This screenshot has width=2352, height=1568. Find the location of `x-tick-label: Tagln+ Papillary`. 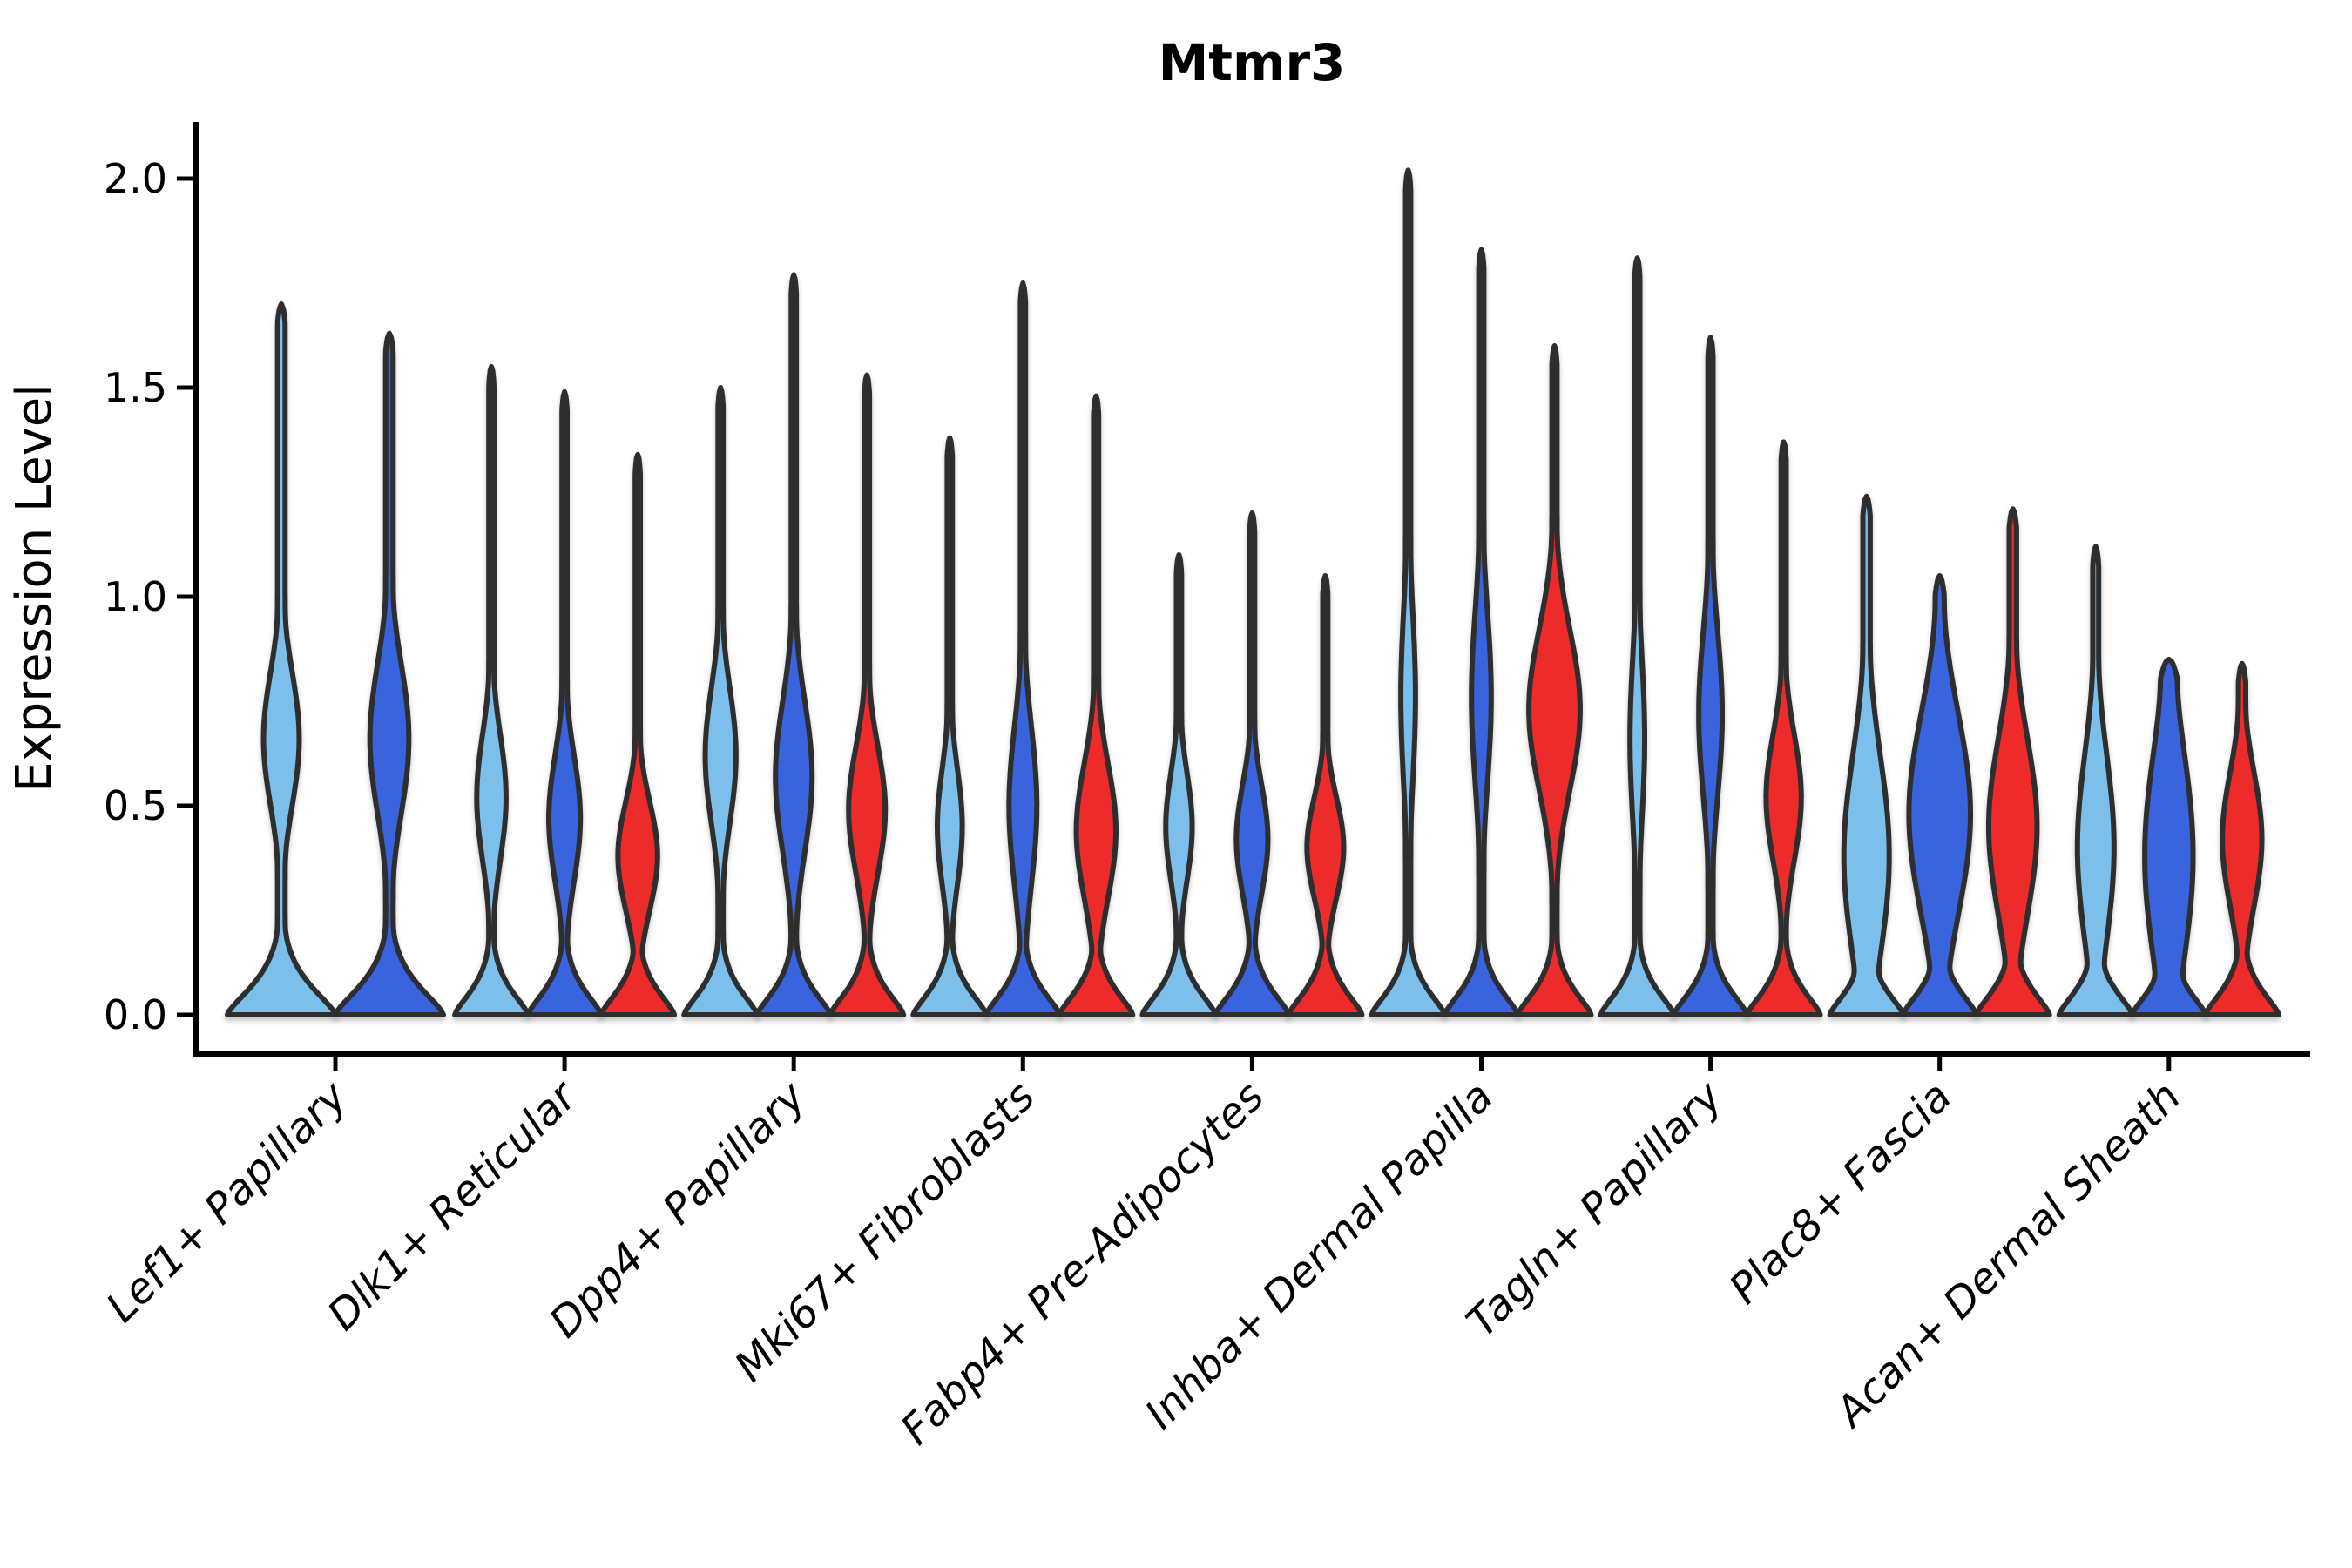

x-tick-label: Tagln+ Papillary is located at coordinates (1595, 1209).